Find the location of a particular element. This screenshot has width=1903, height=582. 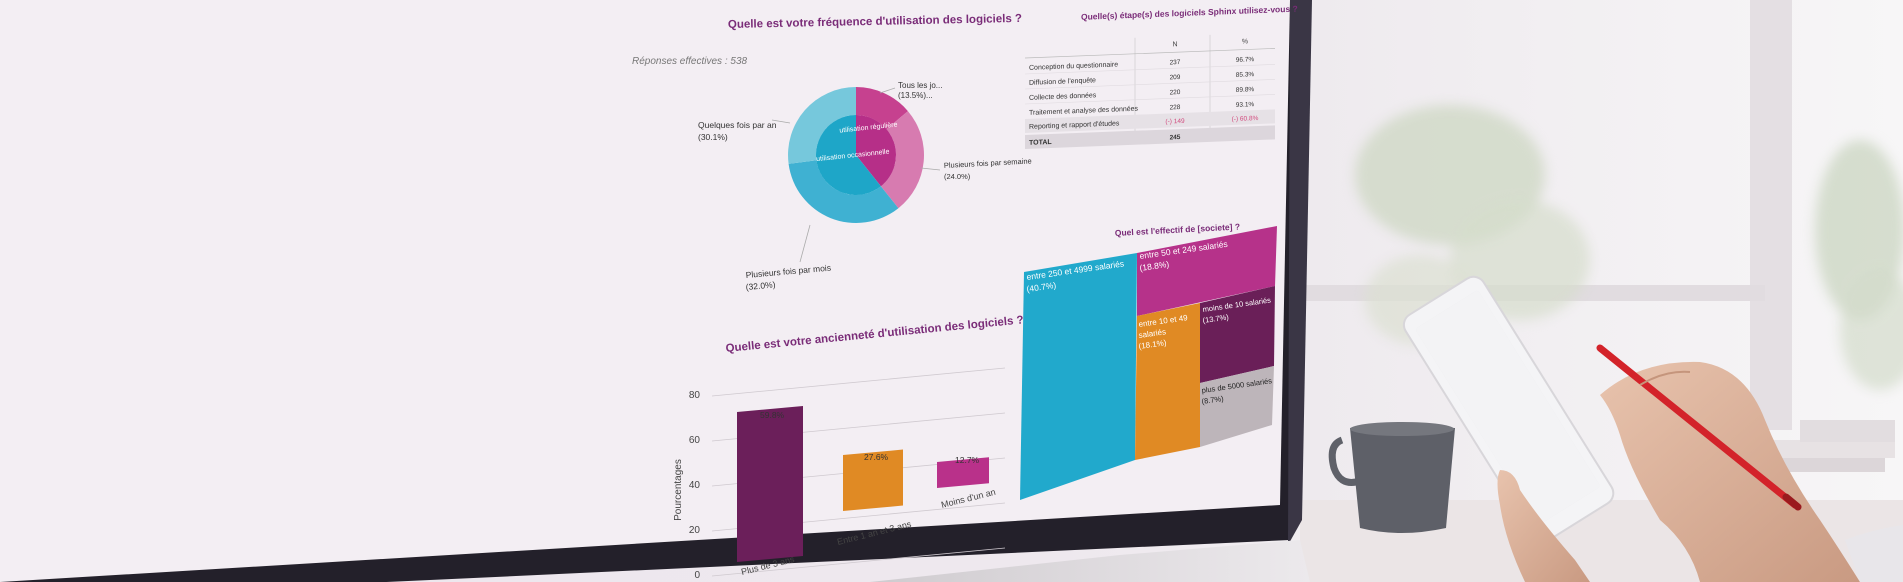

anc-ytick: 20 is located at coordinates (695, 530).